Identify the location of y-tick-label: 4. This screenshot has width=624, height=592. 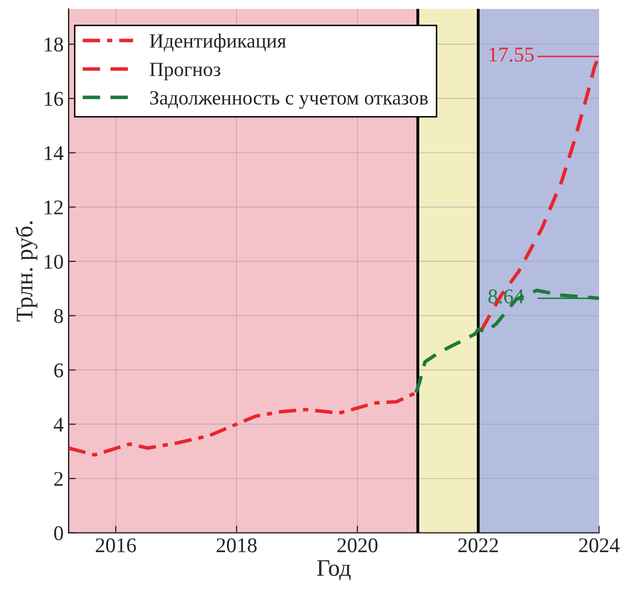
(59, 425).